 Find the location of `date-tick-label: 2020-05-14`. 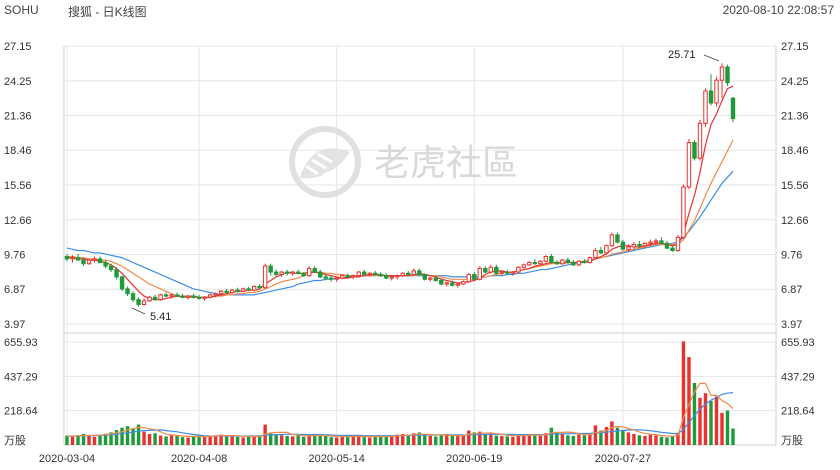

date-tick-label: 2020-05-14 is located at coordinates (337, 459).